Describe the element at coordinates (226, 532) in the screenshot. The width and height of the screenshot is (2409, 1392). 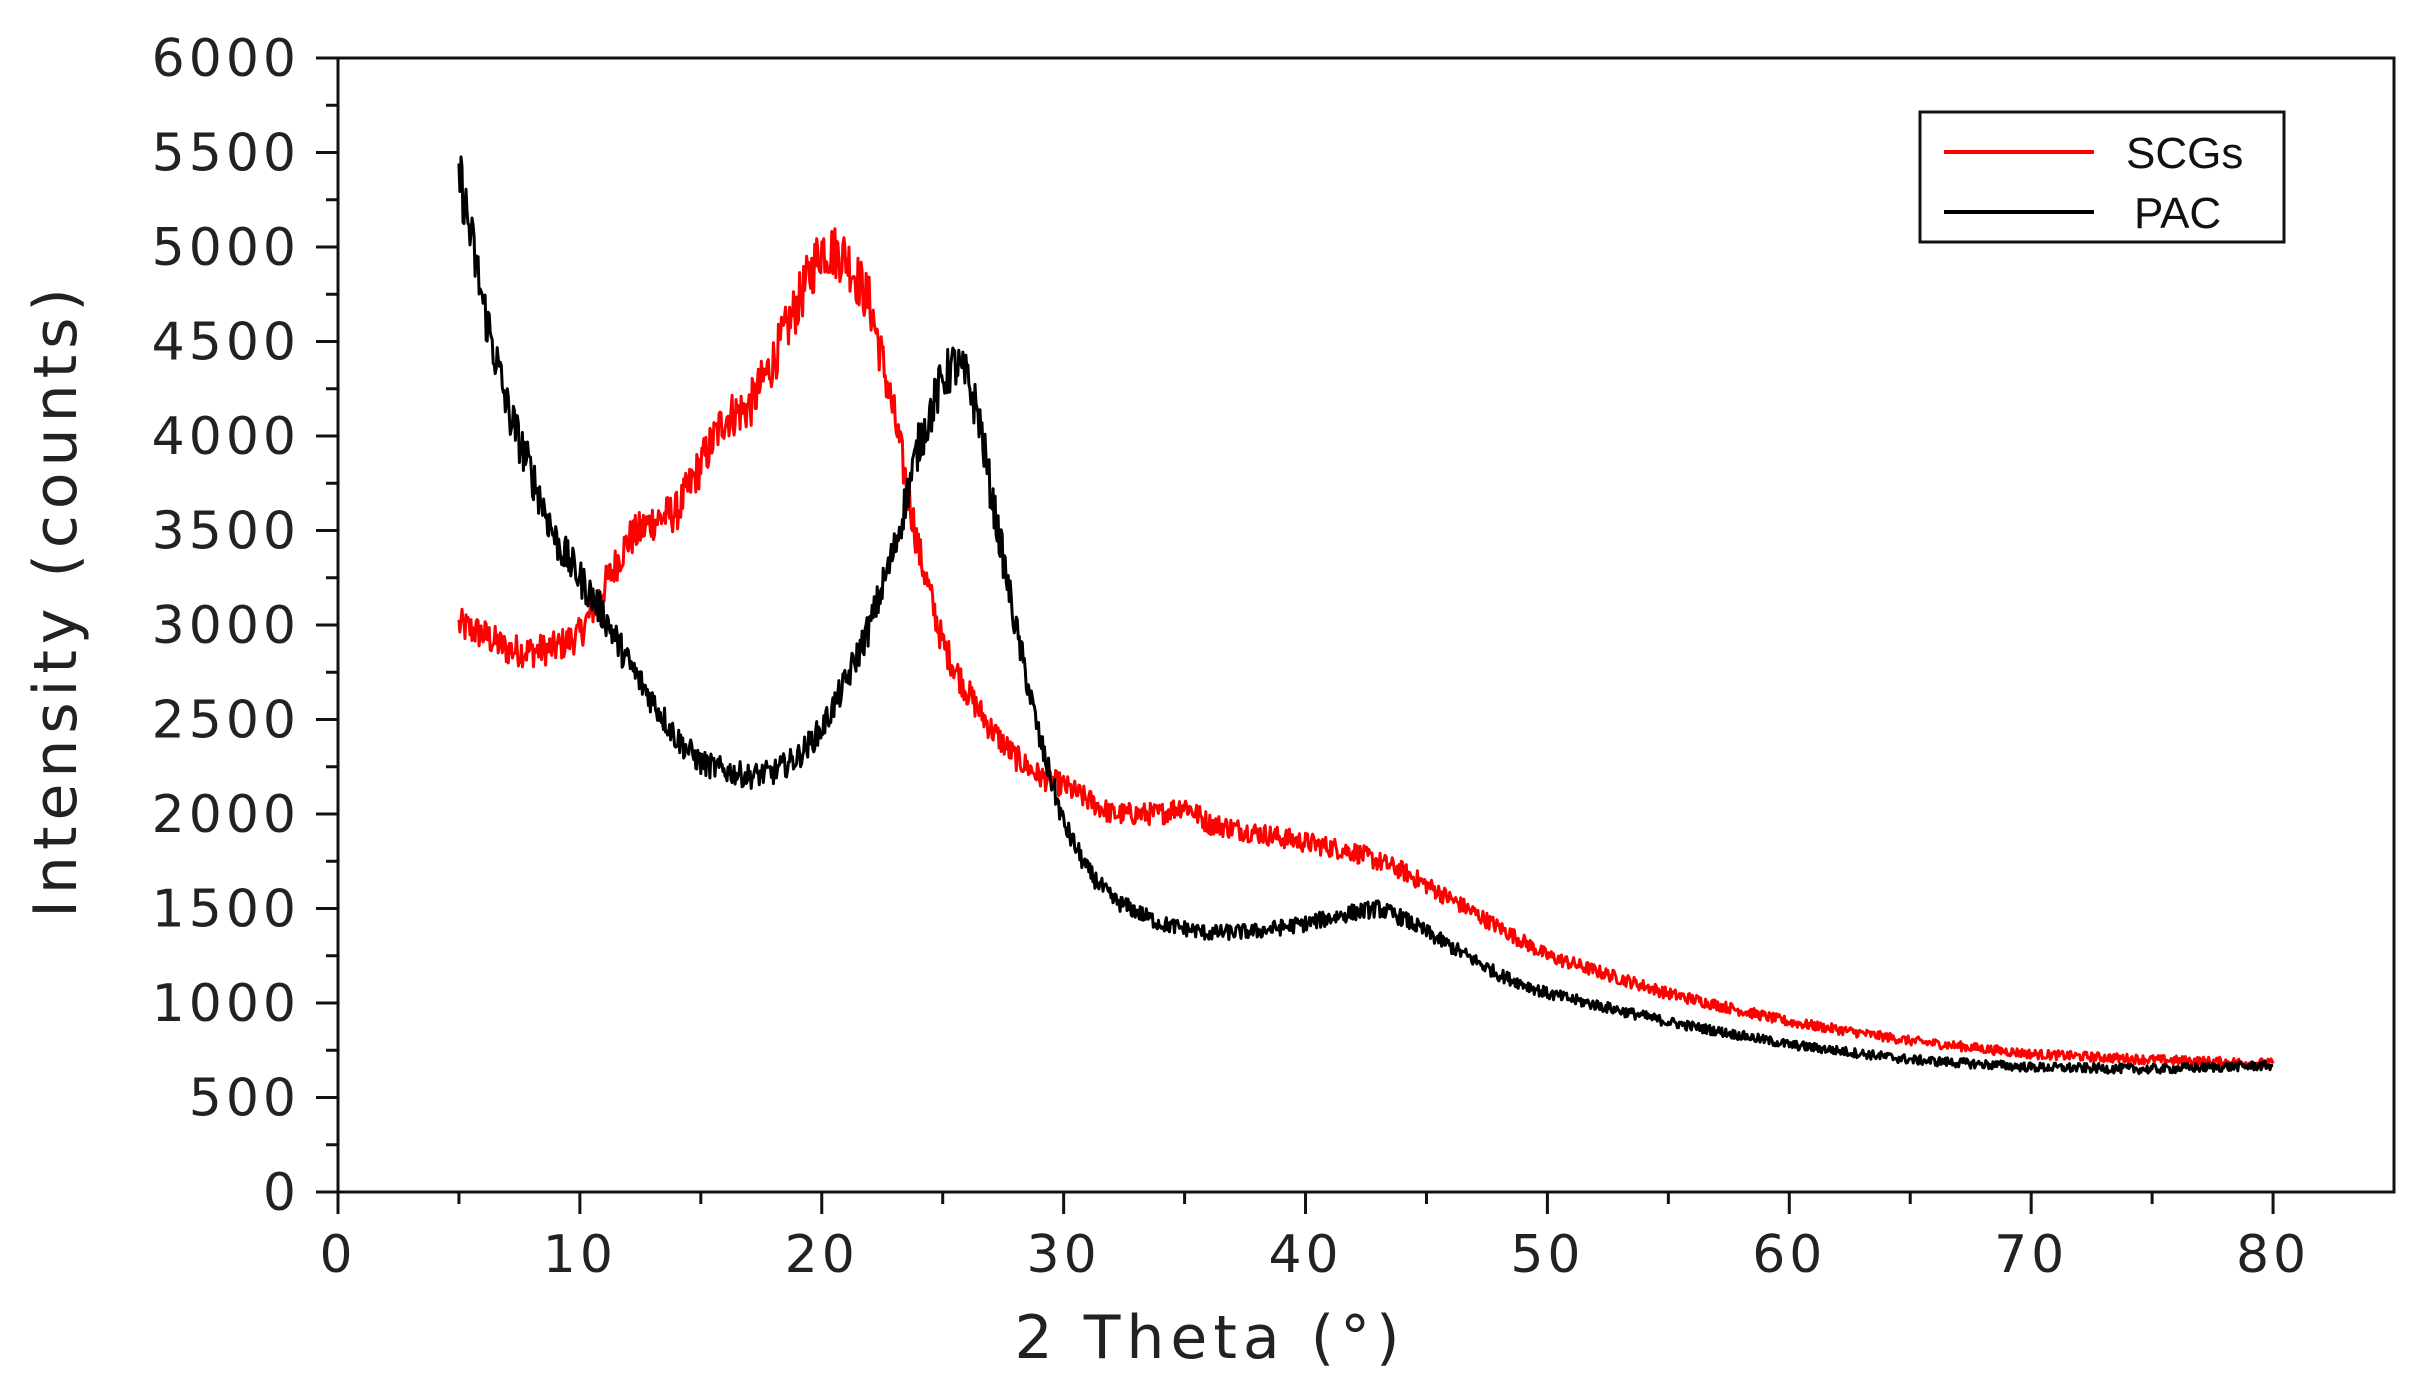
I see `y-tick-label: 3500` at that location.